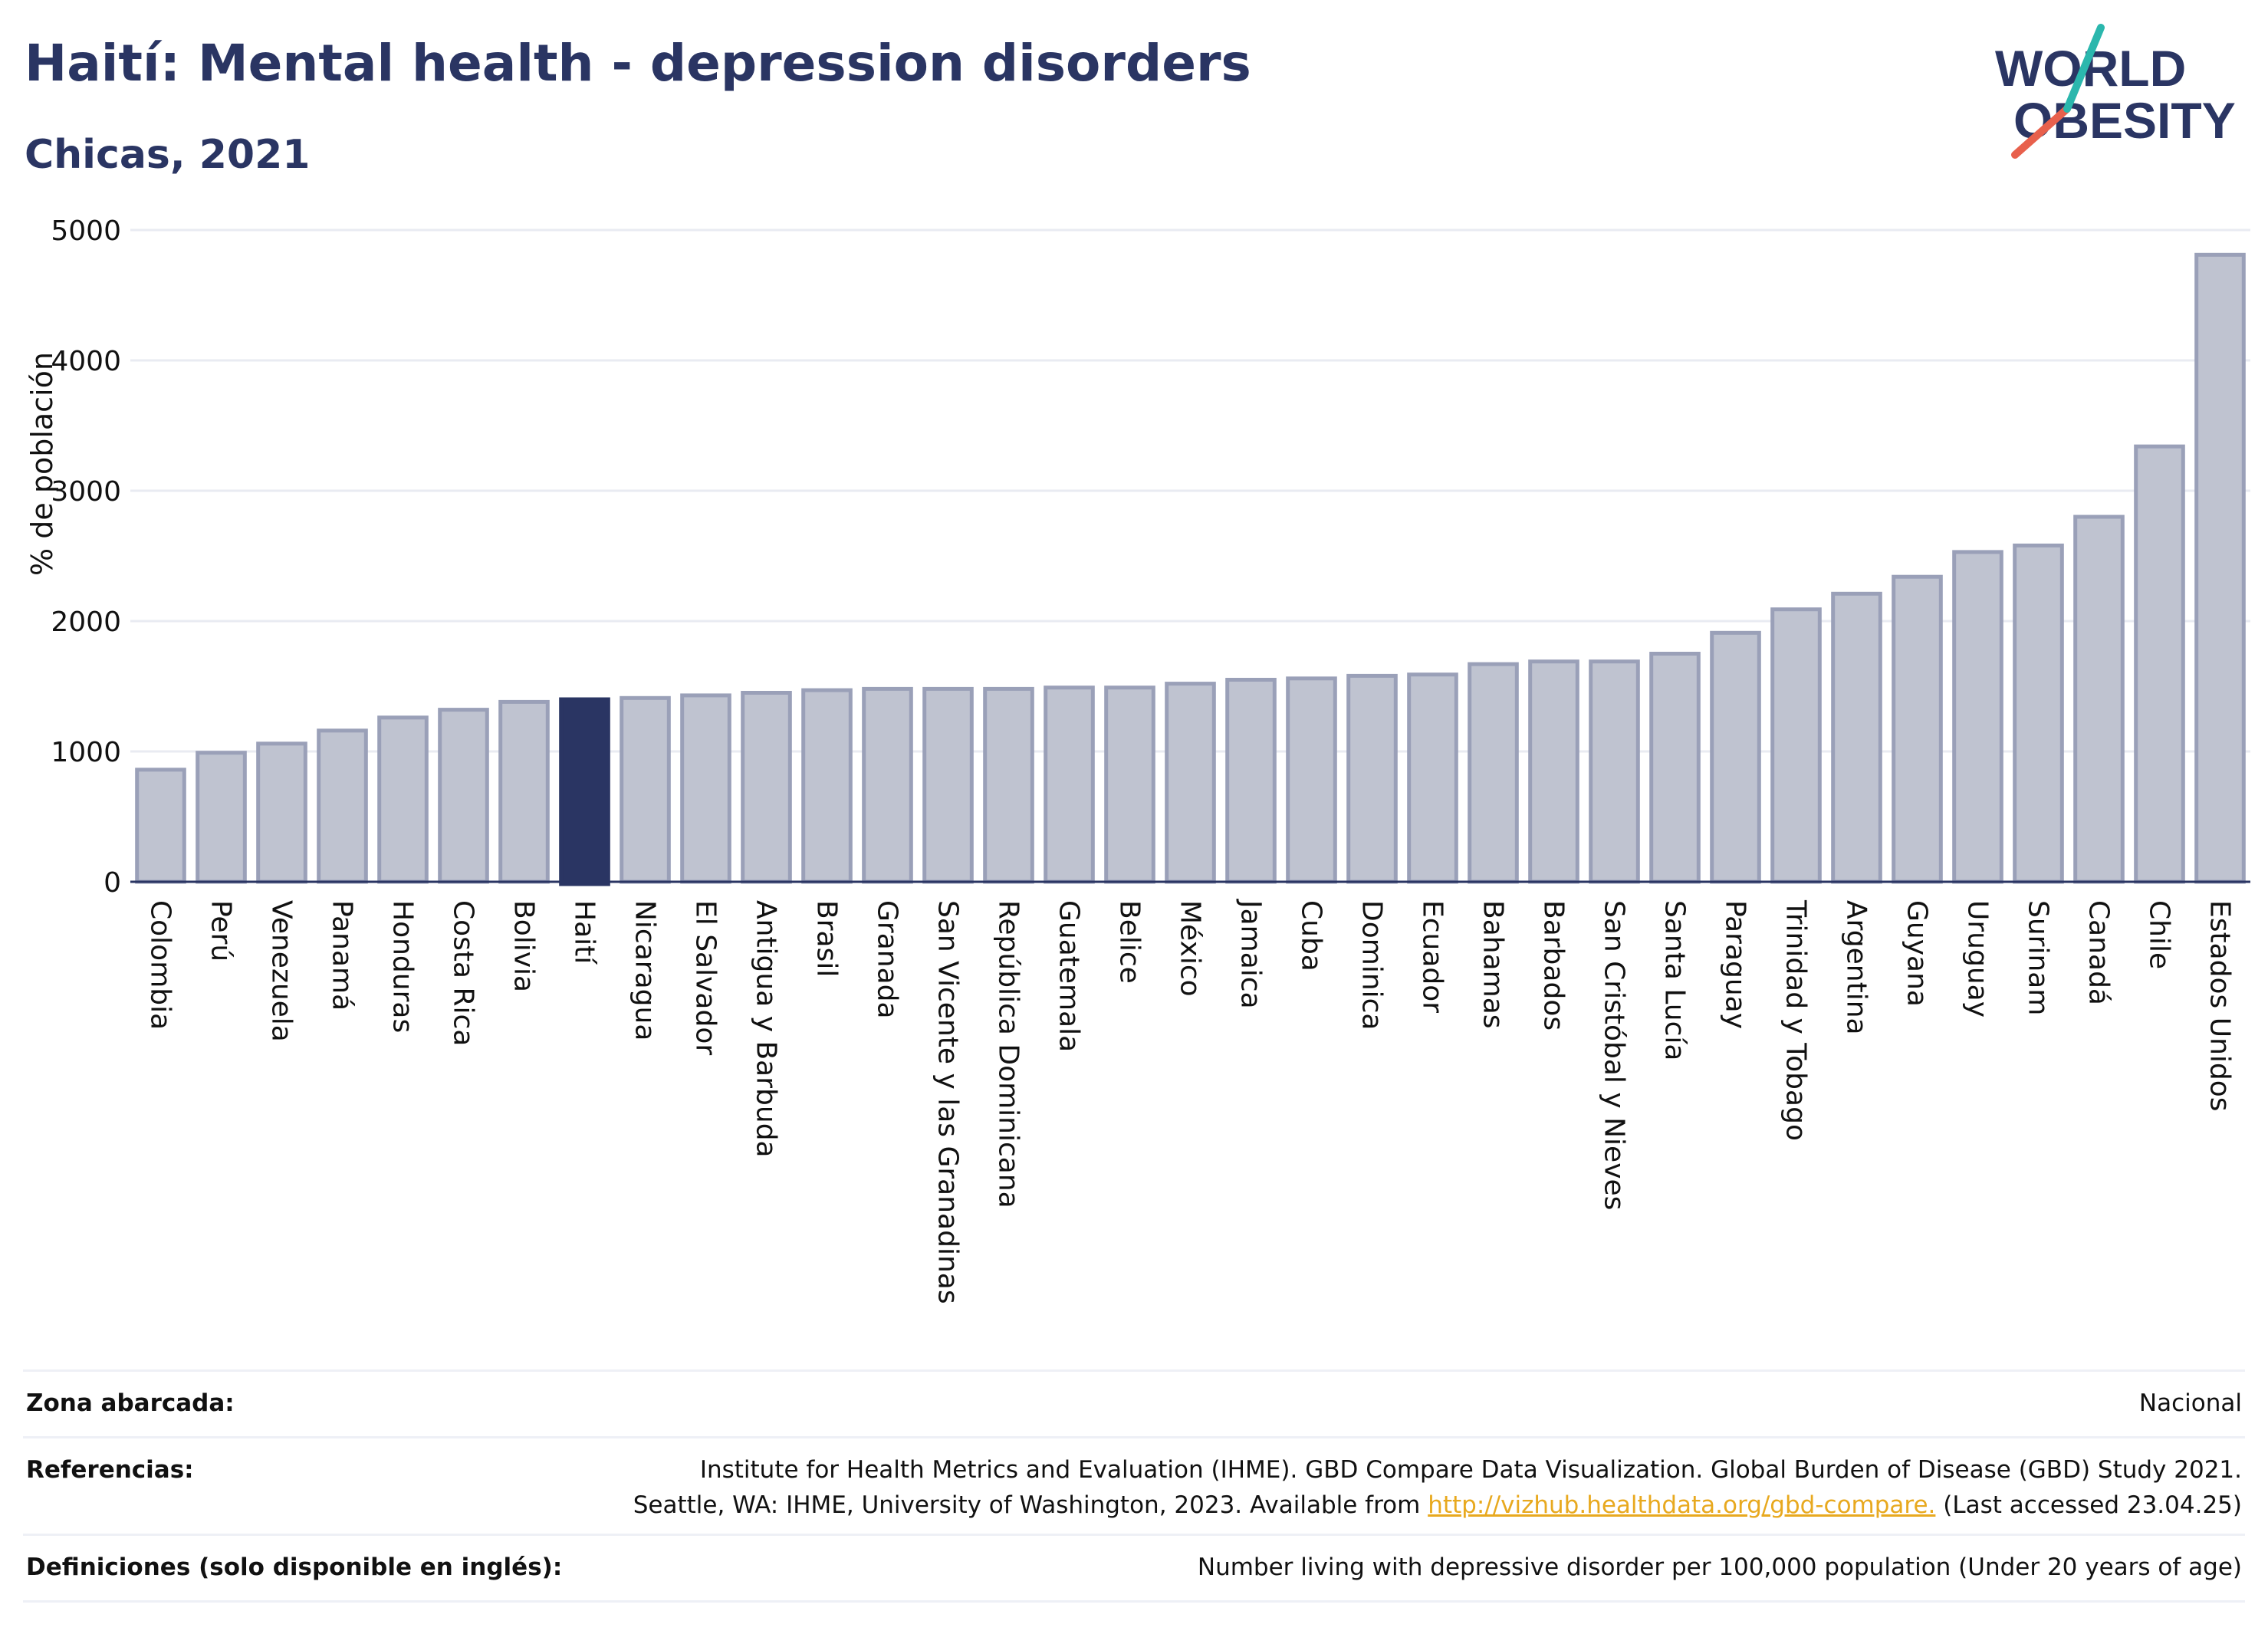 The width and height of the screenshot is (2268, 1634). Describe the element at coordinates (766, 1029) in the screenshot. I see `x-tick-label: Antigua y Barbuda` at that location.